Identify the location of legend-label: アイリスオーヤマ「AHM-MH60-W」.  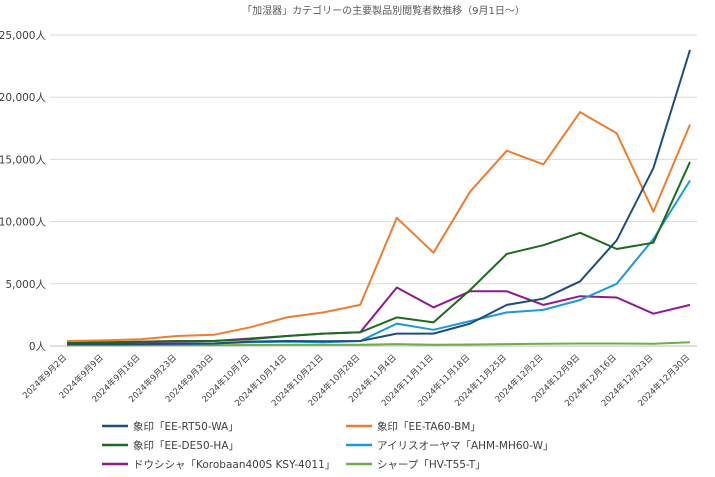
(465, 446).